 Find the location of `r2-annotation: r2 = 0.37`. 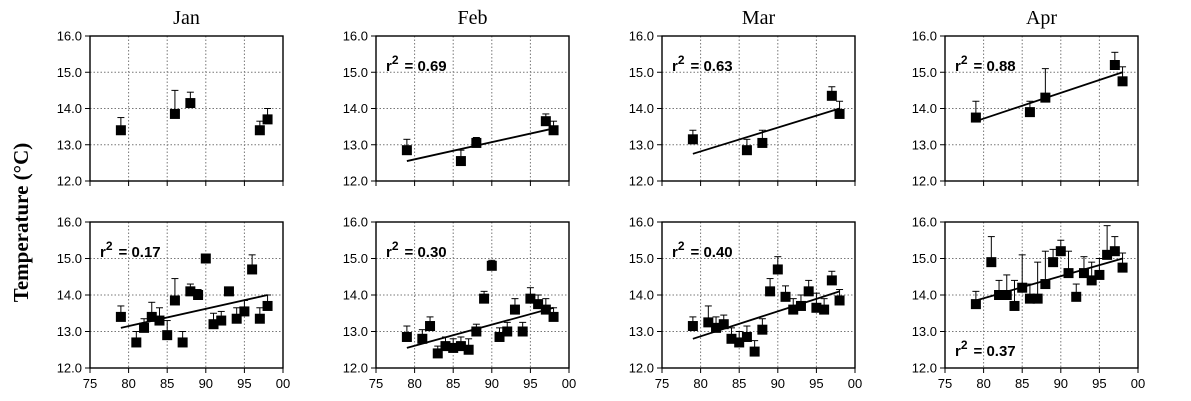

r2-annotation: r2 = 0.37 is located at coordinates (985, 349).